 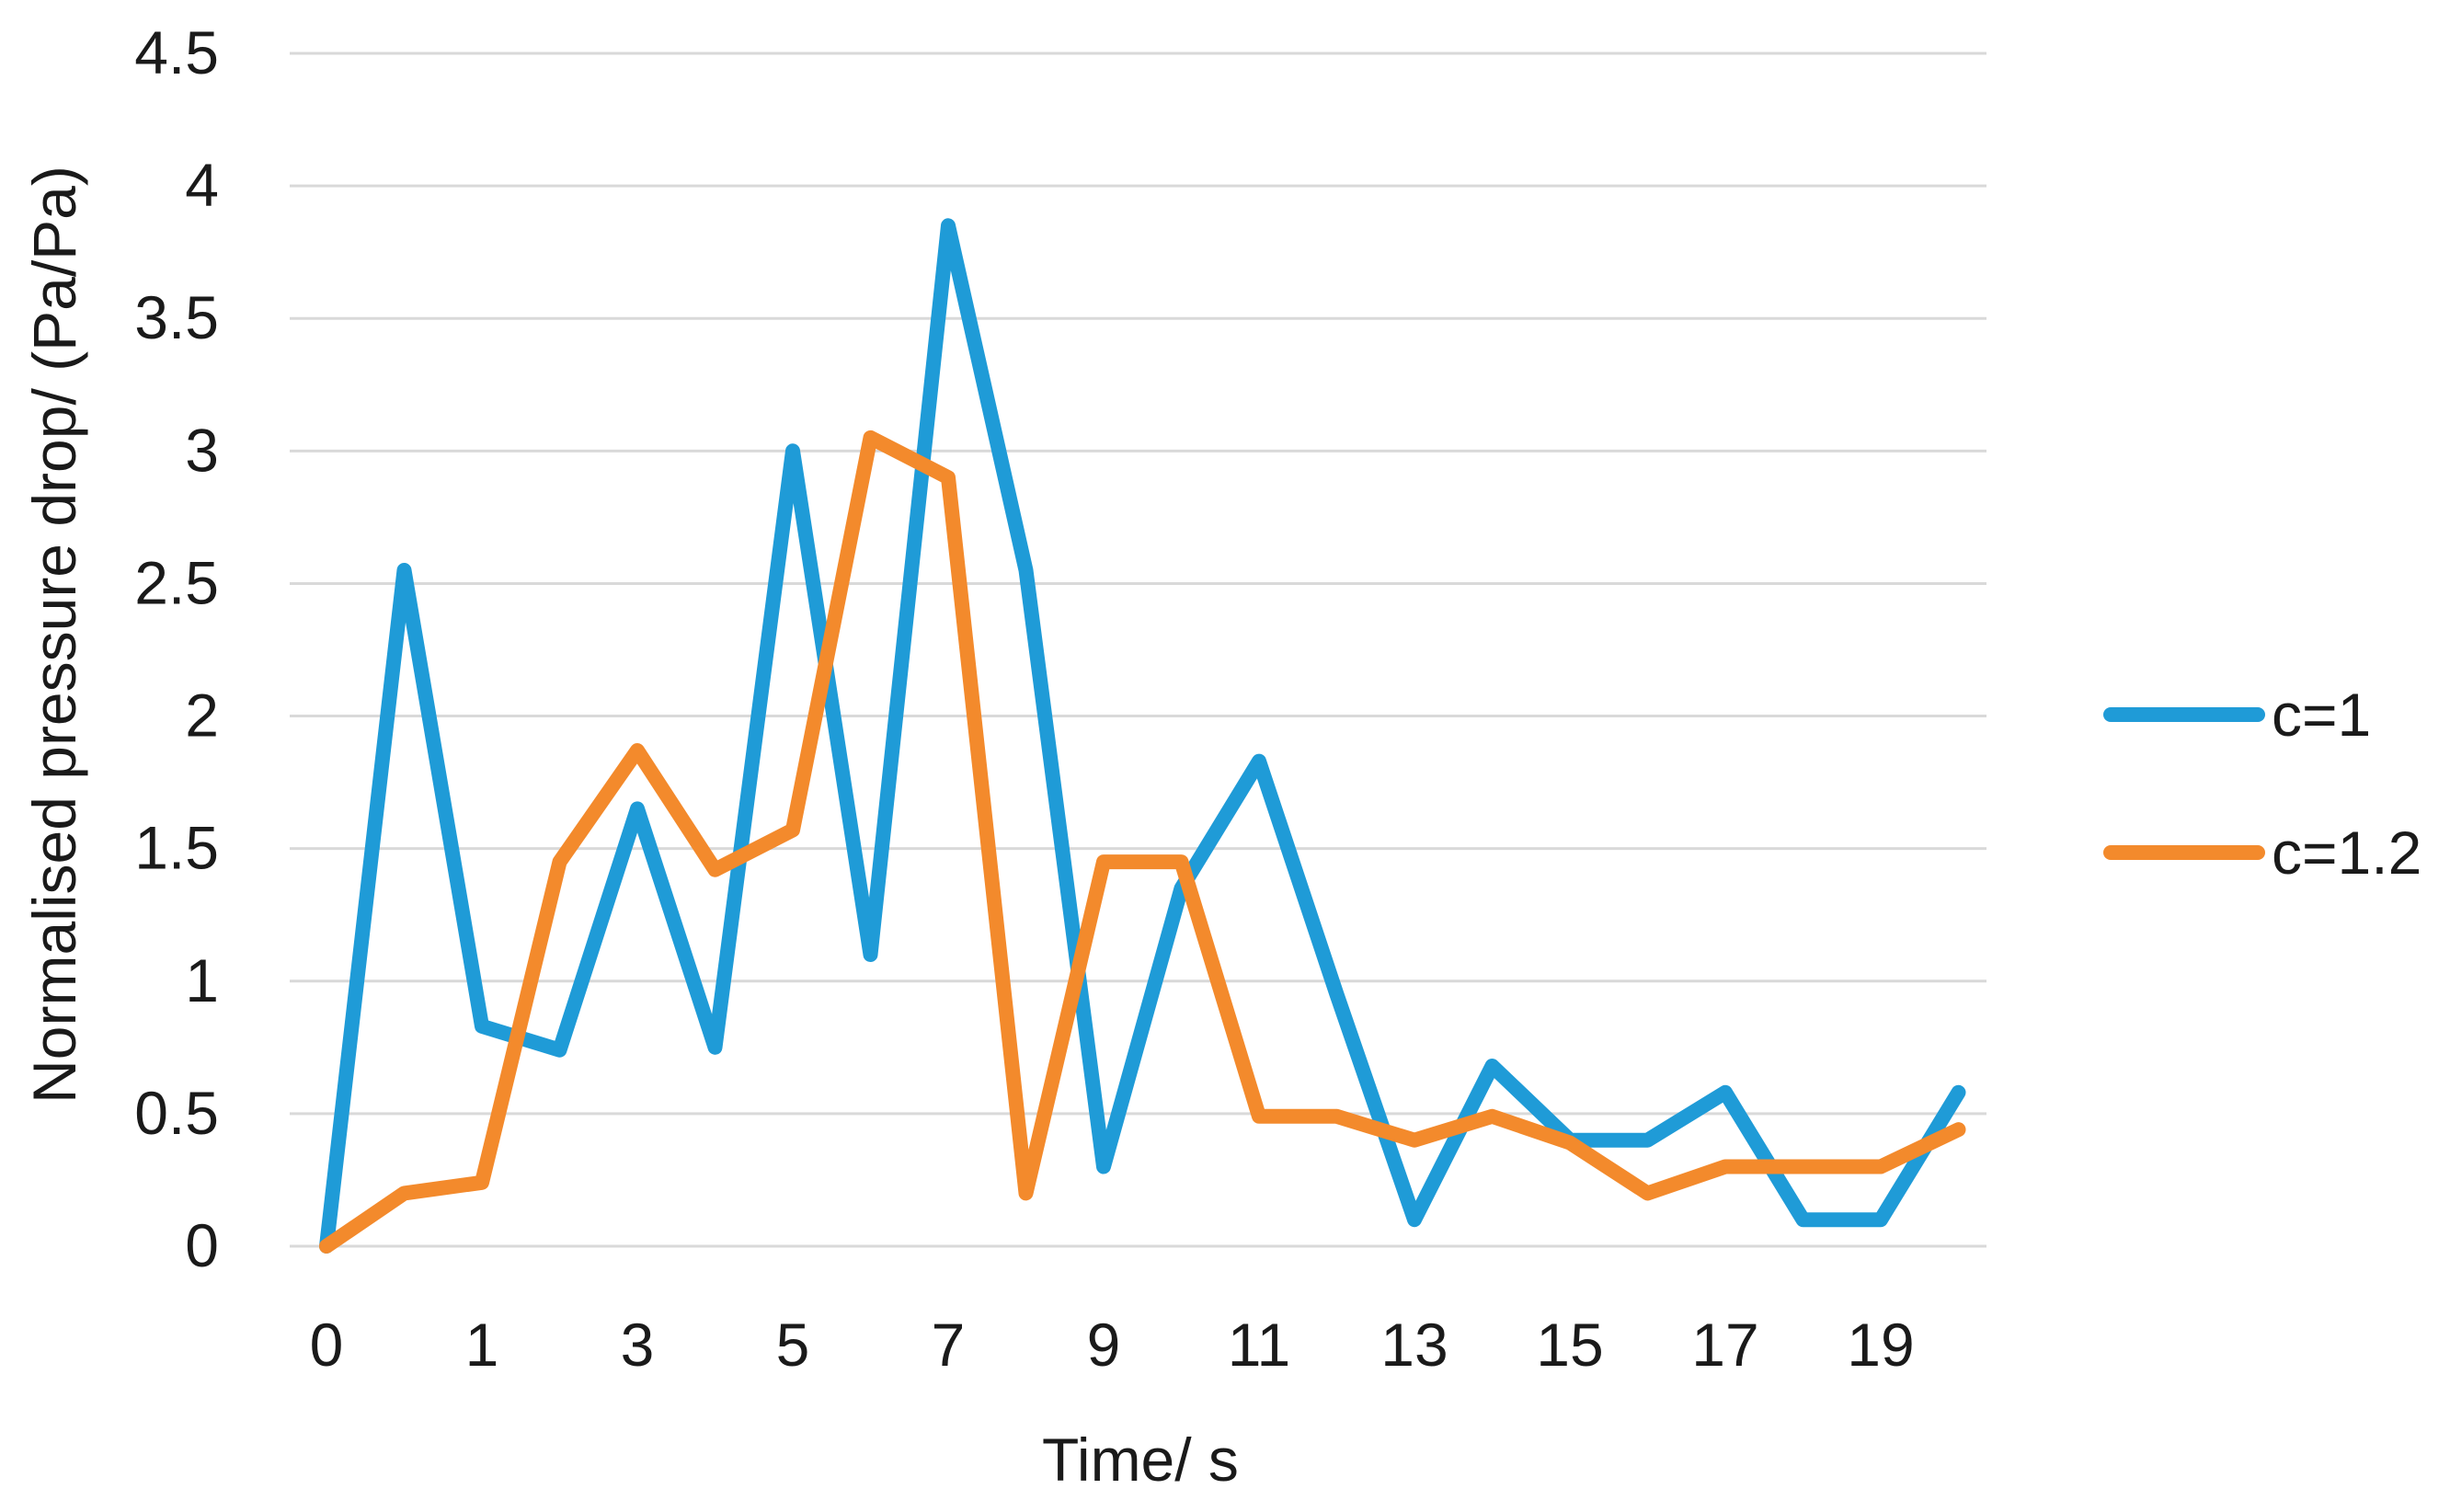 I want to click on legend: c=1 c=1.2, so click(x=2262, y=784).